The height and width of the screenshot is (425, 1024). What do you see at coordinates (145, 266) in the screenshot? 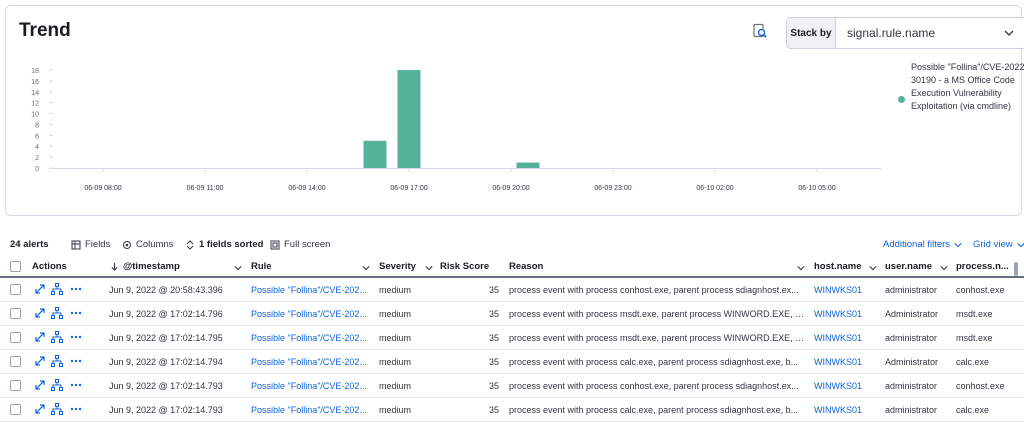
I see `header-timestamp: @timestamp` at bounding box center [145, 266].